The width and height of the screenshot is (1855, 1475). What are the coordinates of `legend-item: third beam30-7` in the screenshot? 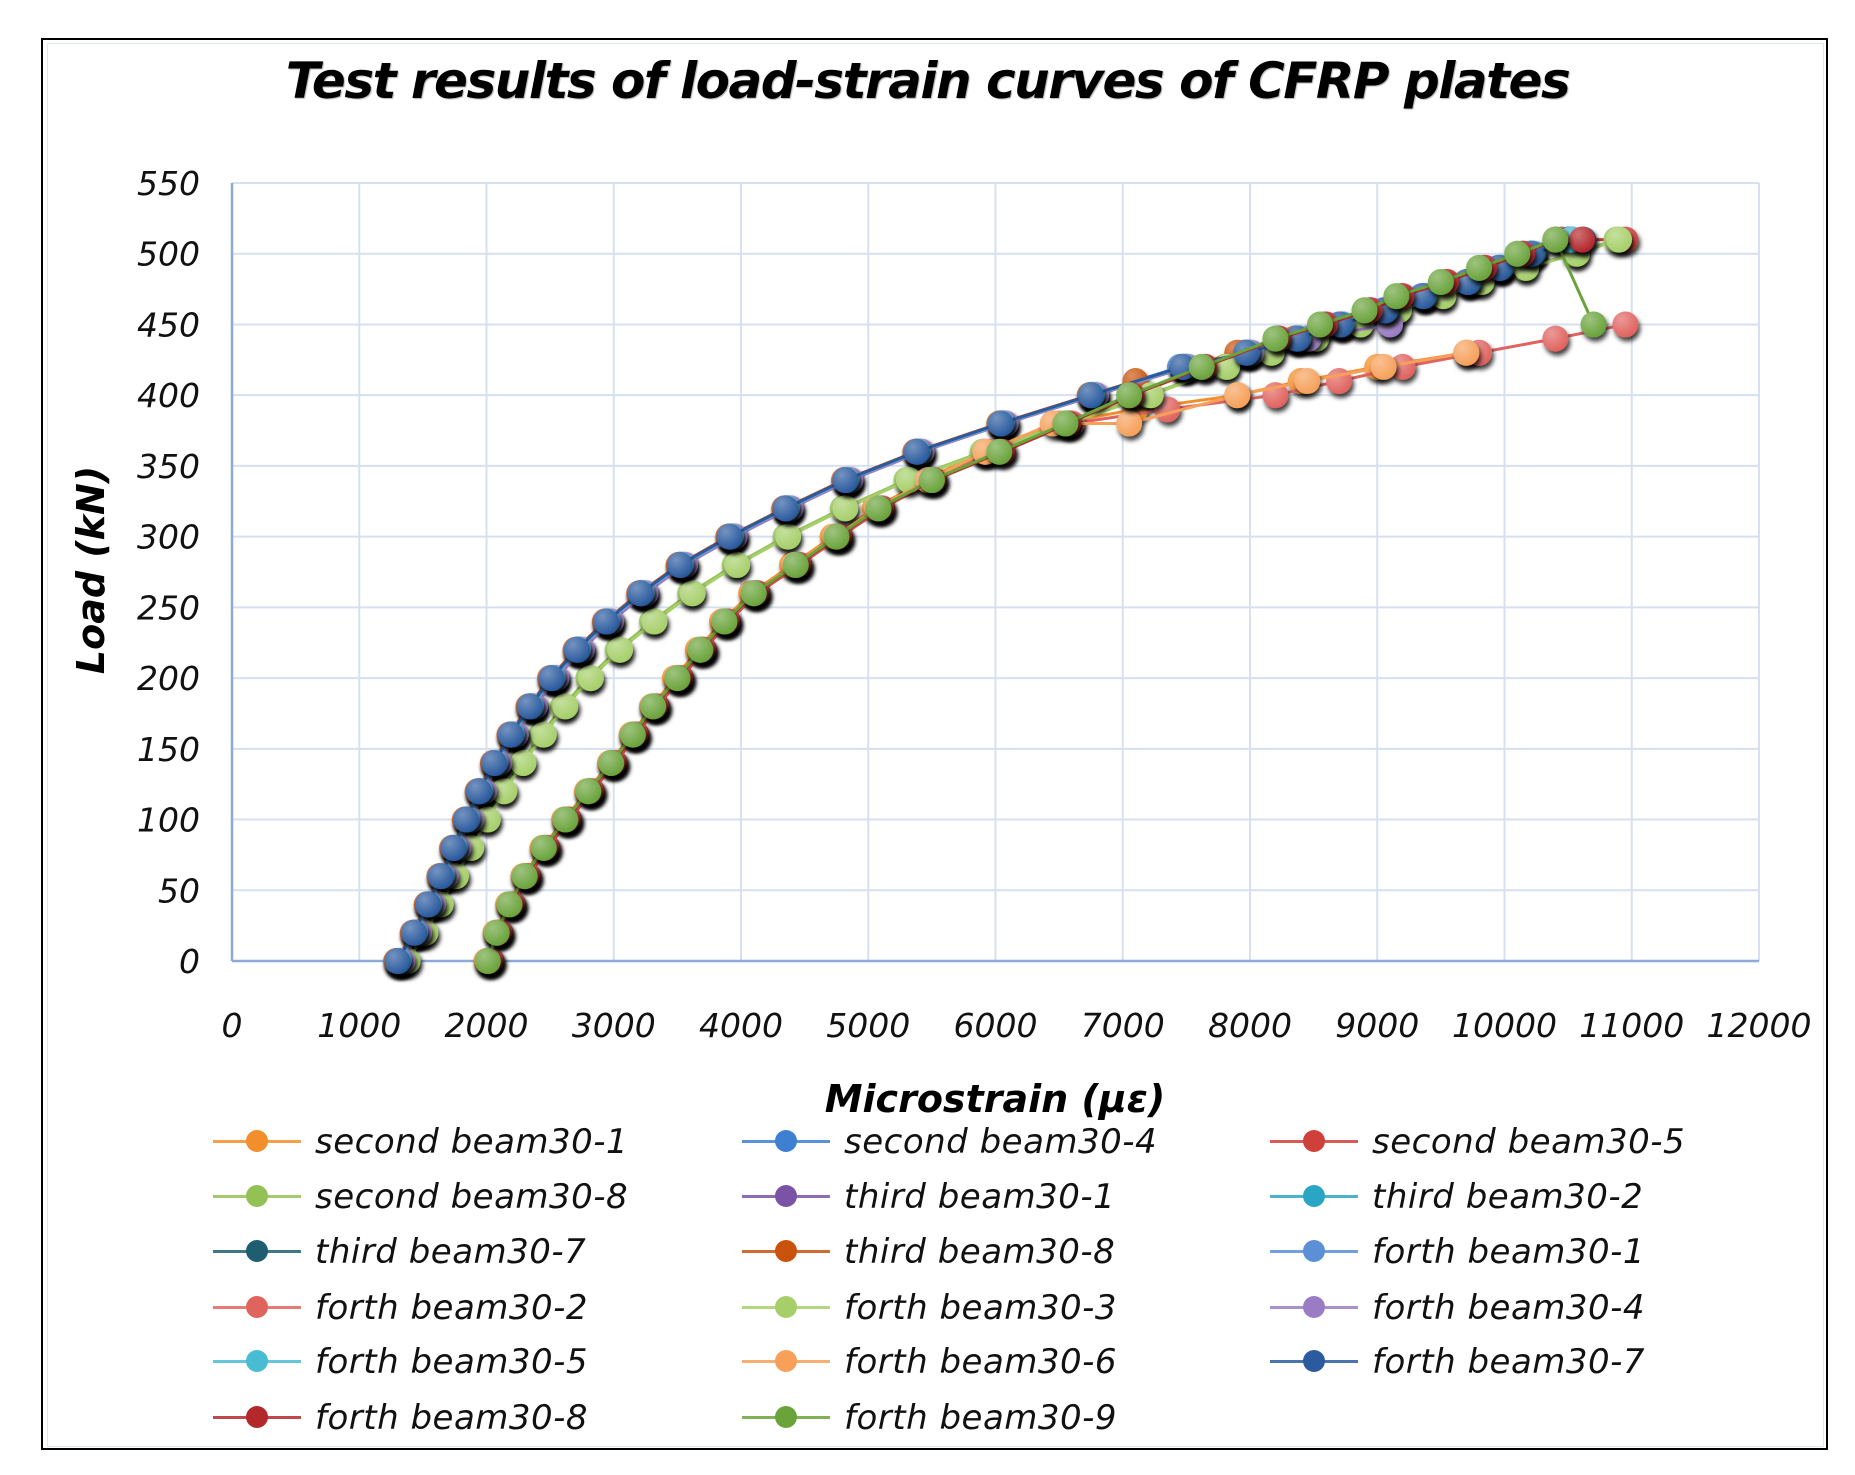 It's located at (399, 1252).